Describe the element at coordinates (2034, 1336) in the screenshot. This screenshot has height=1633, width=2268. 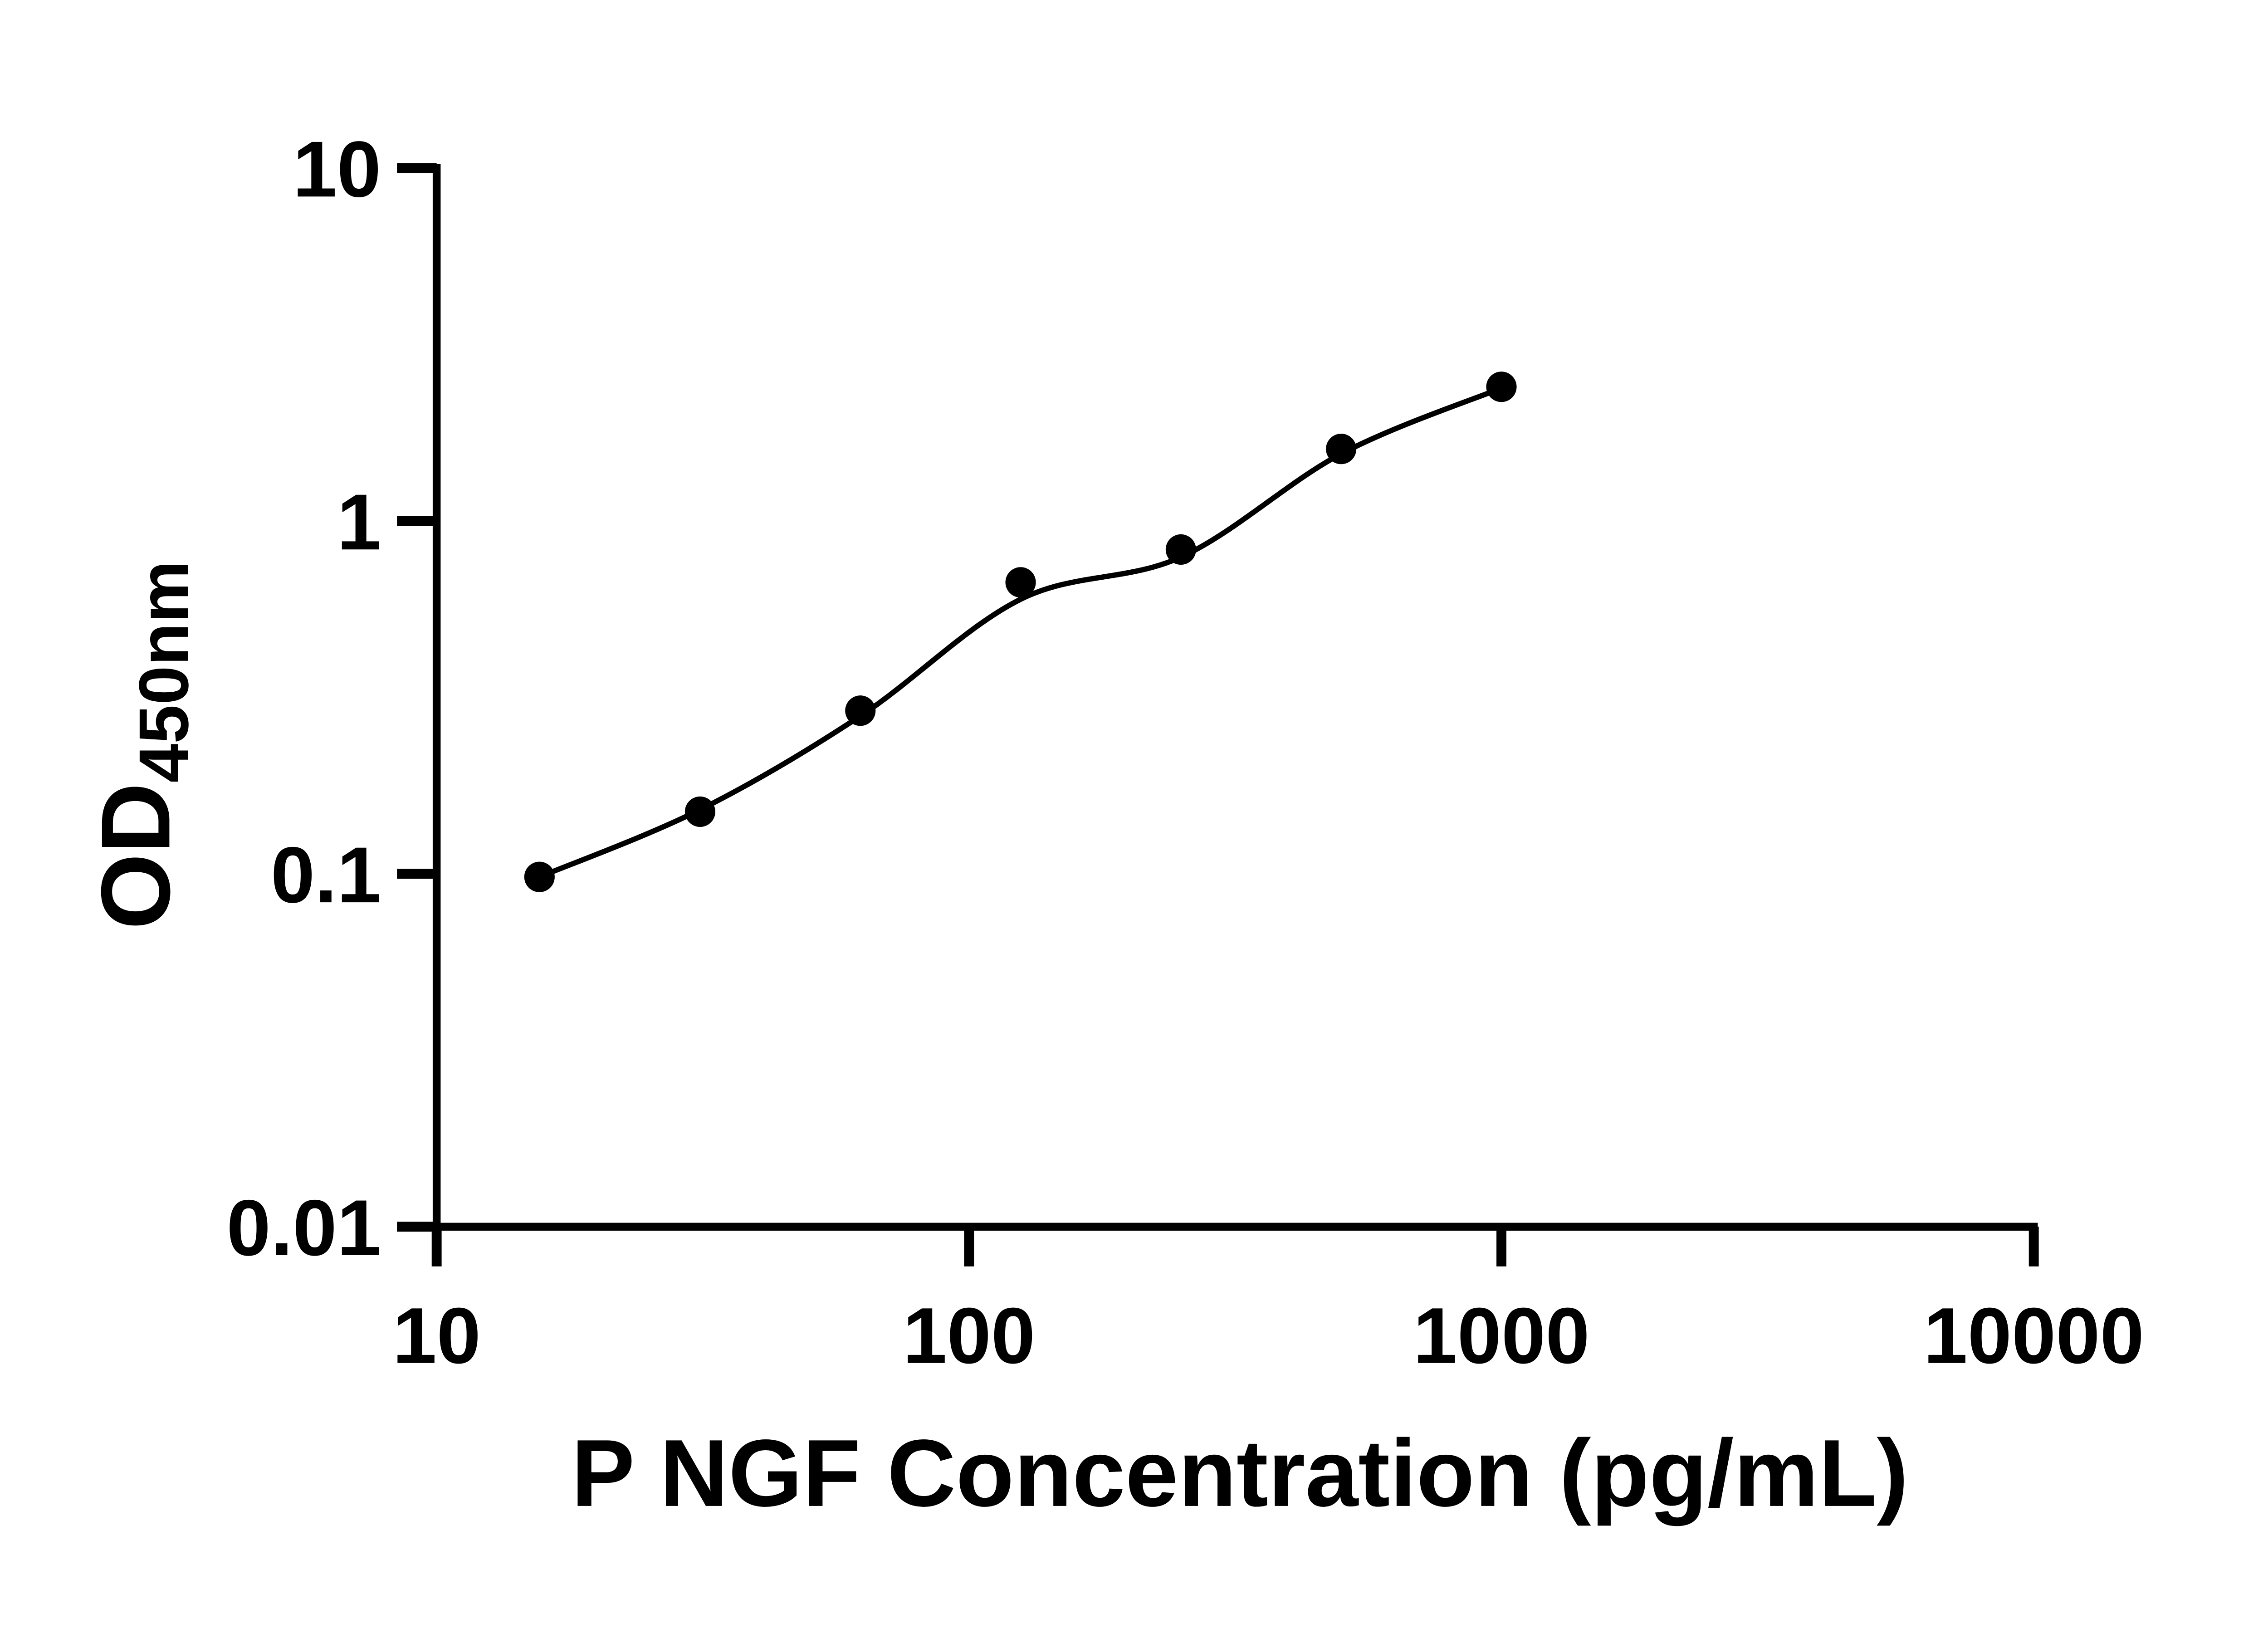
I see `x-tick-label: 10000` at that location.